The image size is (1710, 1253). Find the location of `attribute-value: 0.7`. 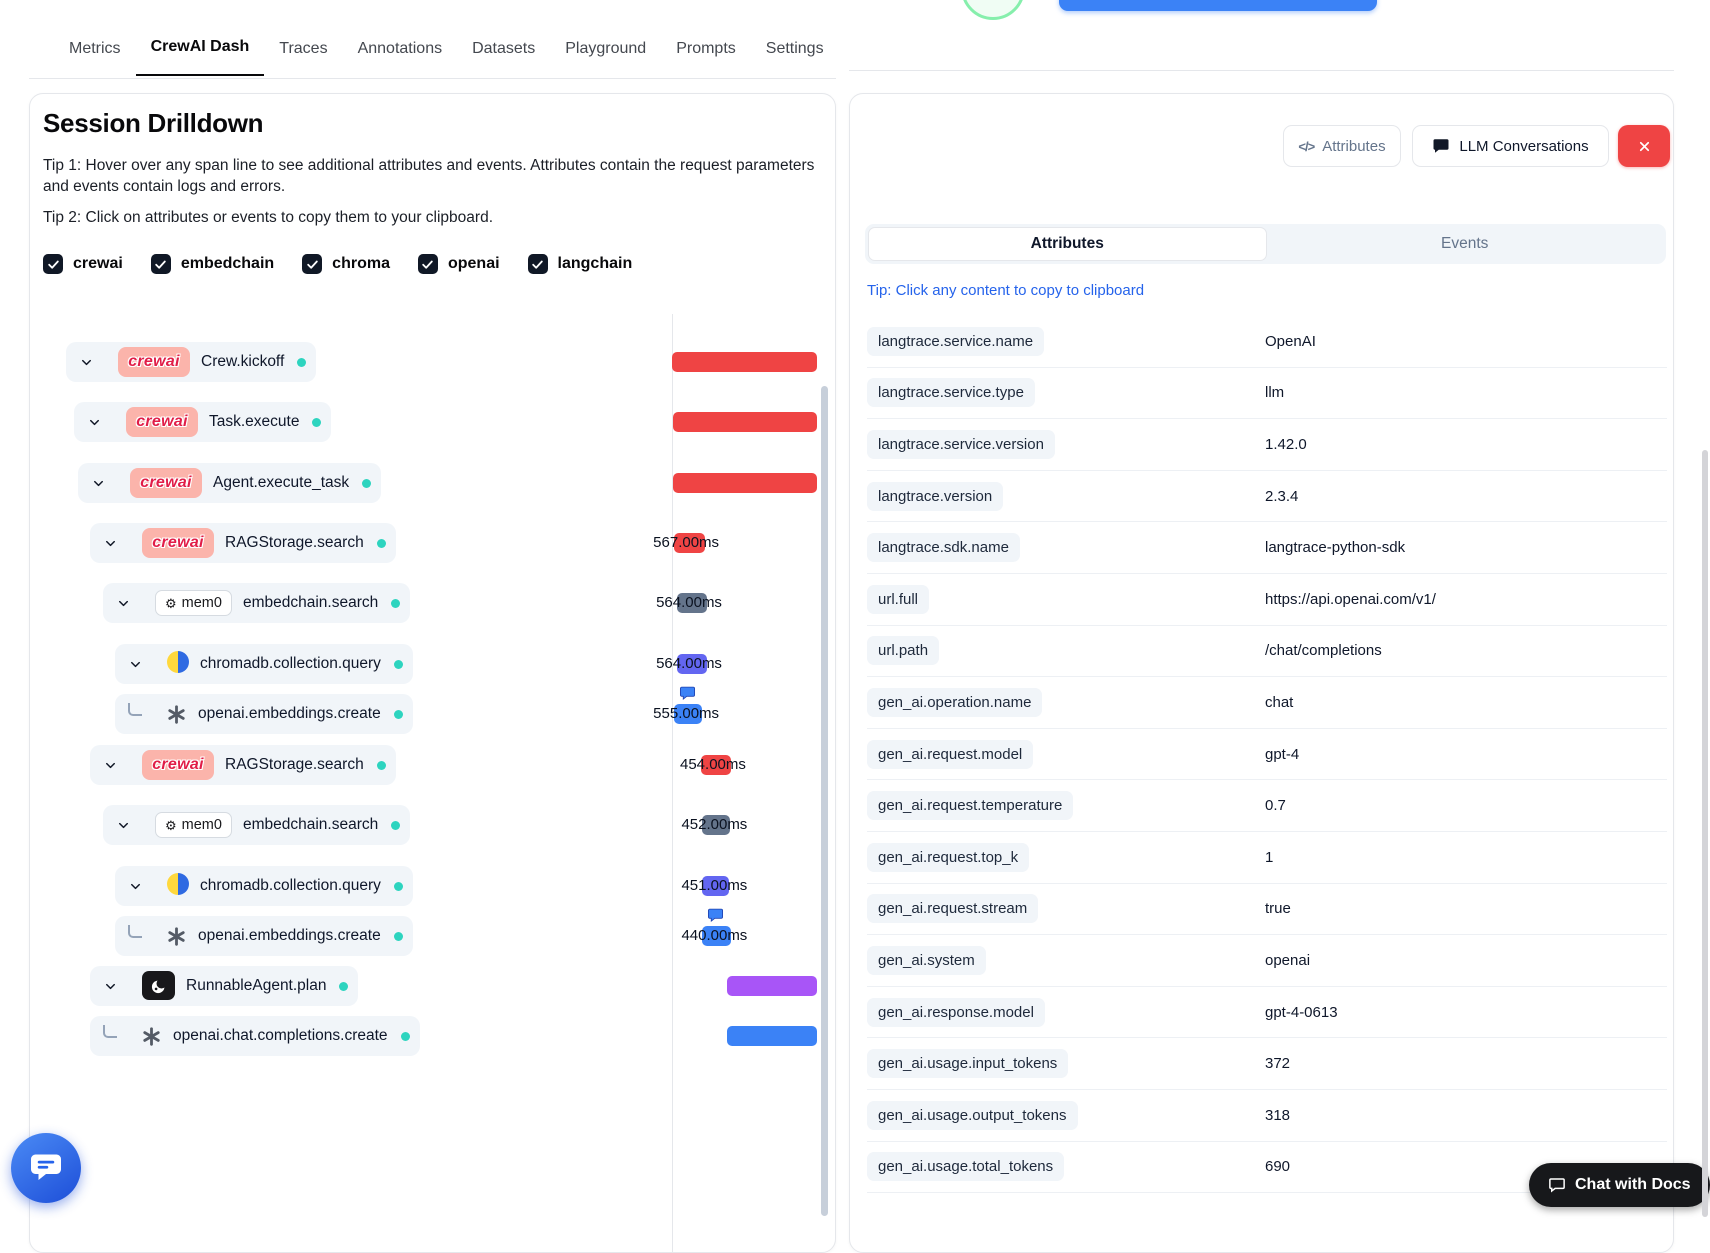

attribute-value: 0.7 is located at coordinates (1275, 806).